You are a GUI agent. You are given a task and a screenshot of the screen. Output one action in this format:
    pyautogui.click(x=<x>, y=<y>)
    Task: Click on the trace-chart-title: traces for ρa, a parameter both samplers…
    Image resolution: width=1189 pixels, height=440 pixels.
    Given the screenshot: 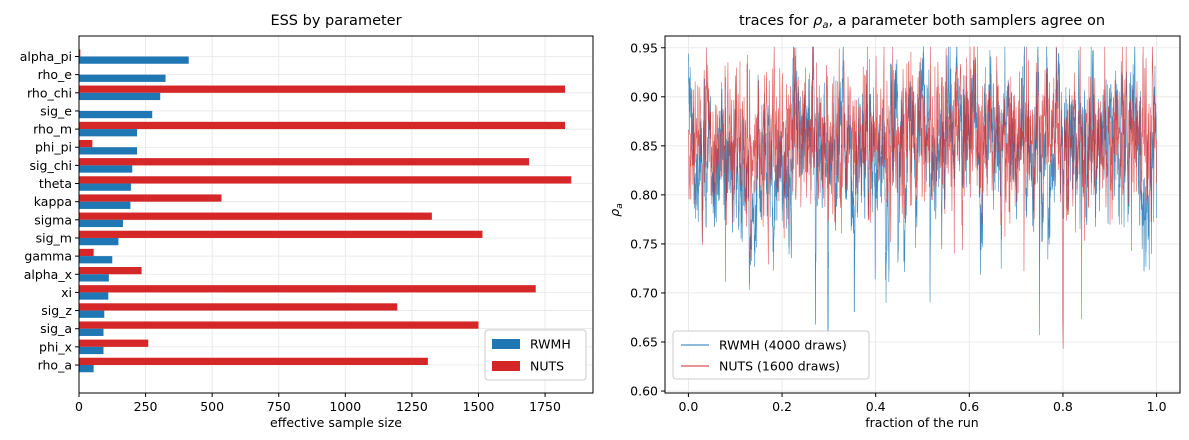 What is the action you would take?
    pyautogui.click(x=922, y=22)
    